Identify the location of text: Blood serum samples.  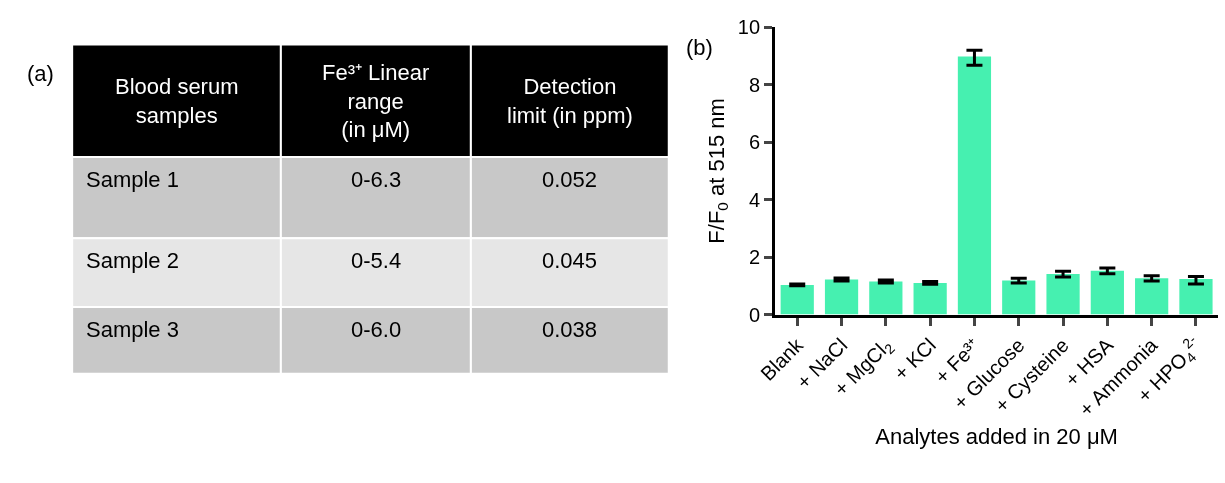
(177, 101).